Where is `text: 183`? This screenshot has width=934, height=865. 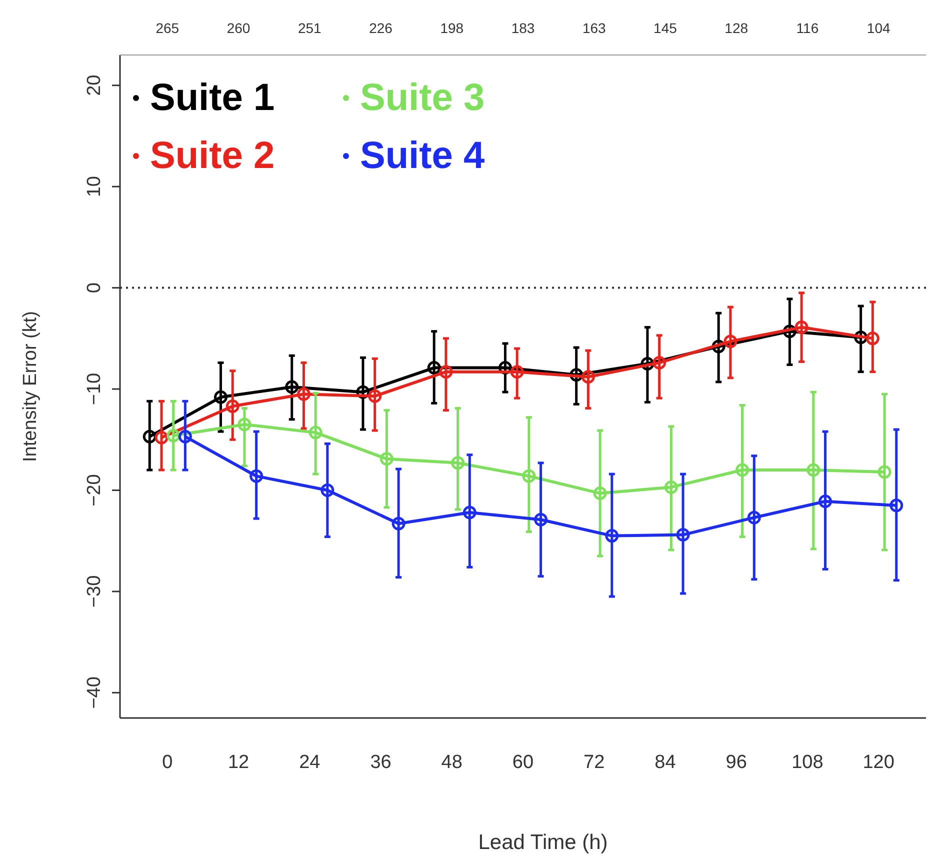
text: 183 is located at coordinates (523, 28).